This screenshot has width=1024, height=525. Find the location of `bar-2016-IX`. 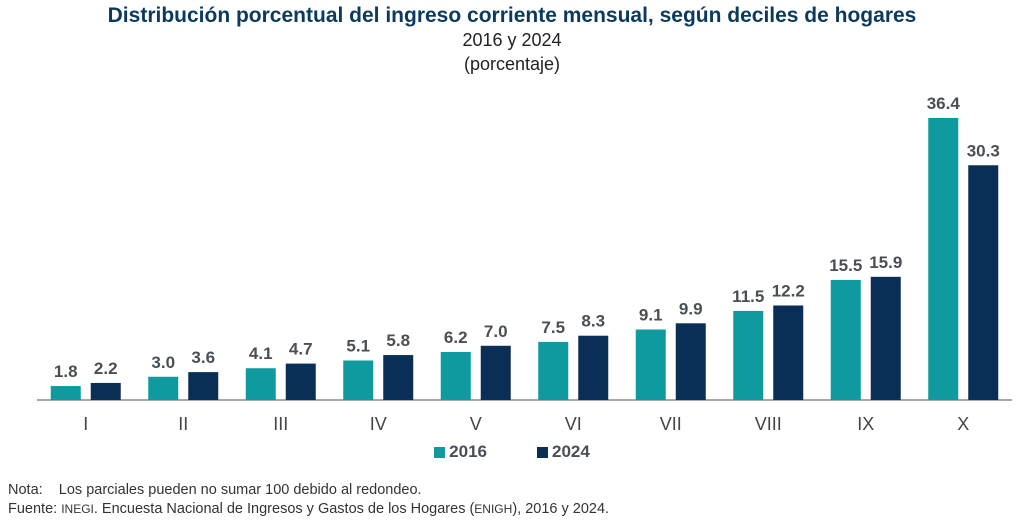

bar-2016-IX is located at coordinates (845, 339).